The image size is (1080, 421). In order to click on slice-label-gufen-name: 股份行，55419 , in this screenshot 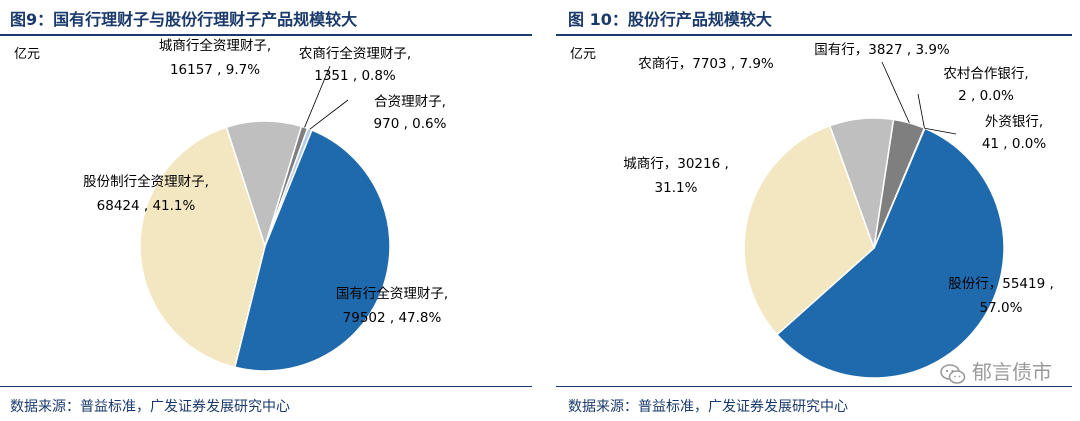, I will do `click(1001, 284)`.